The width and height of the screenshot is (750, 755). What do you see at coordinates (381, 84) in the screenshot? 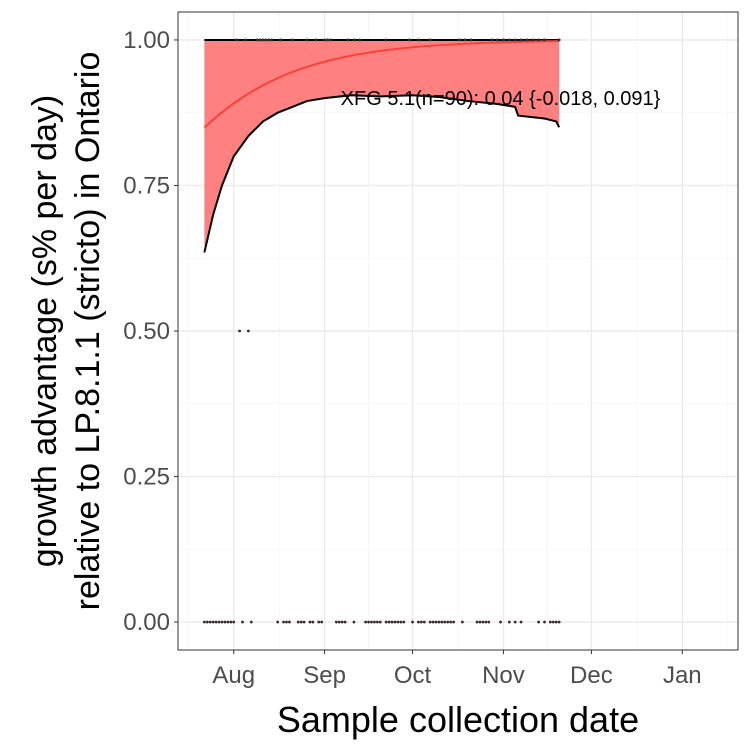
I see `fitted-curve` at bounding box center [381, 84].